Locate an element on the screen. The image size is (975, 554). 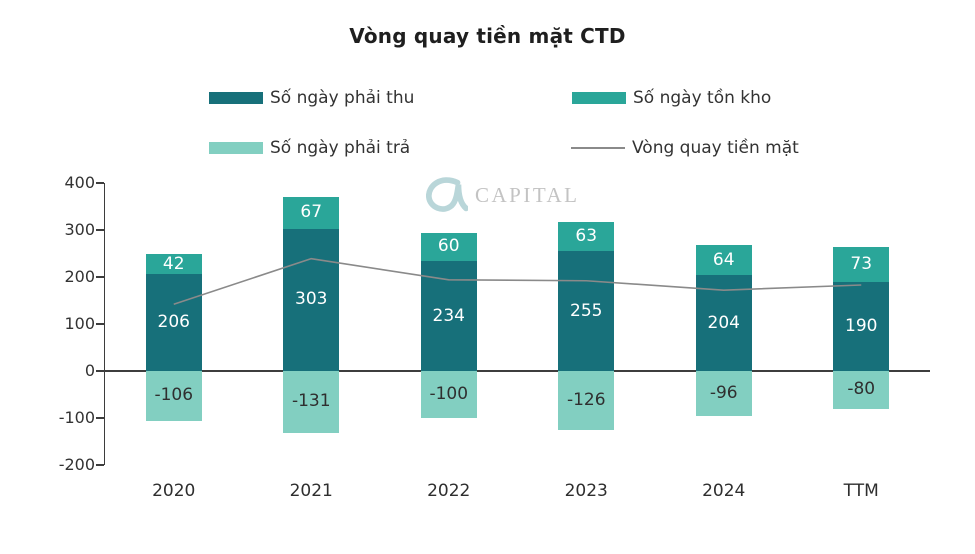
bar-segment: 206 is located at coordinates (173, 322).